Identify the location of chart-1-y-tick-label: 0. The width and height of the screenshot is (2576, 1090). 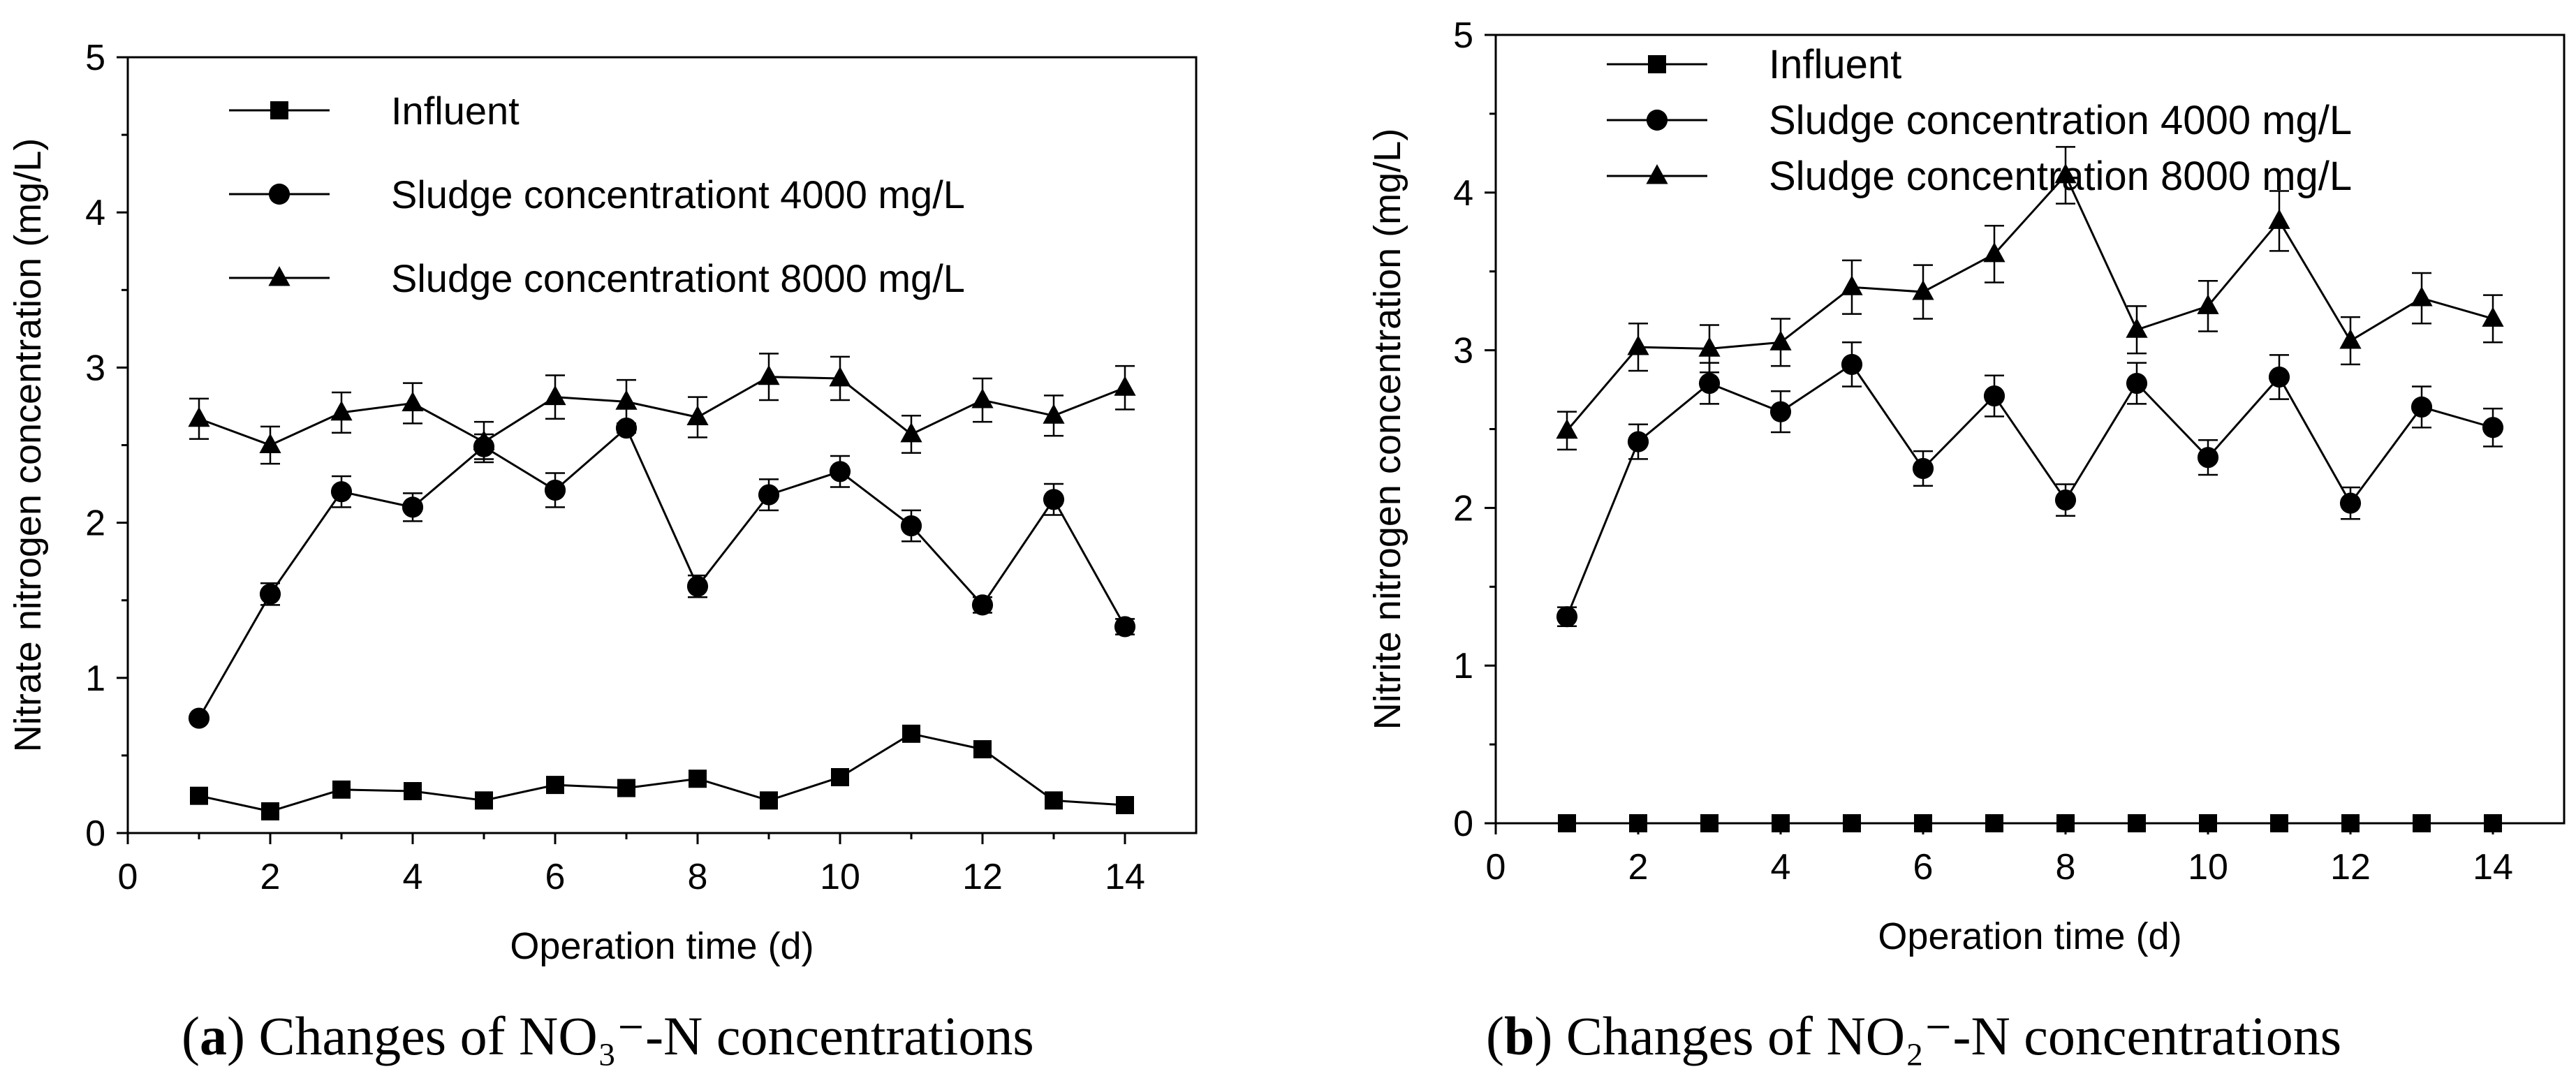
(1463, 824).